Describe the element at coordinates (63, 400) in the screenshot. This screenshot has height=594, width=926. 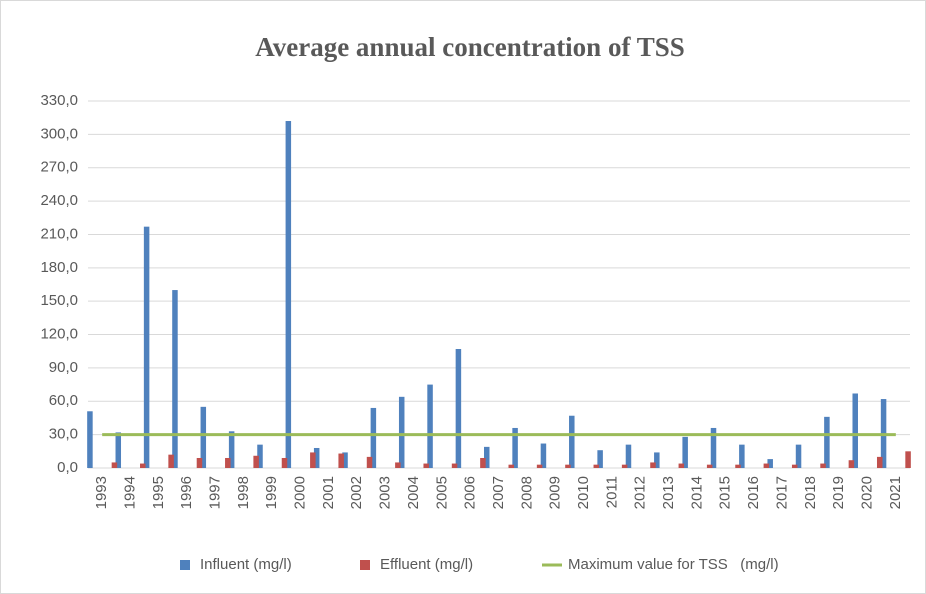
I see `y-tick-label: 60,0` at that location.